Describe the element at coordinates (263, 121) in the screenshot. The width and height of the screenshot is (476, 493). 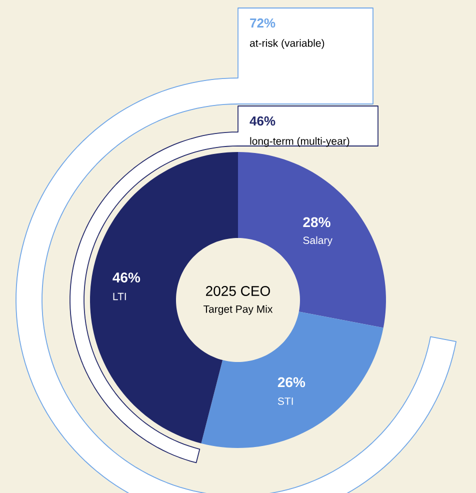
I see `text: 46%` at that location.